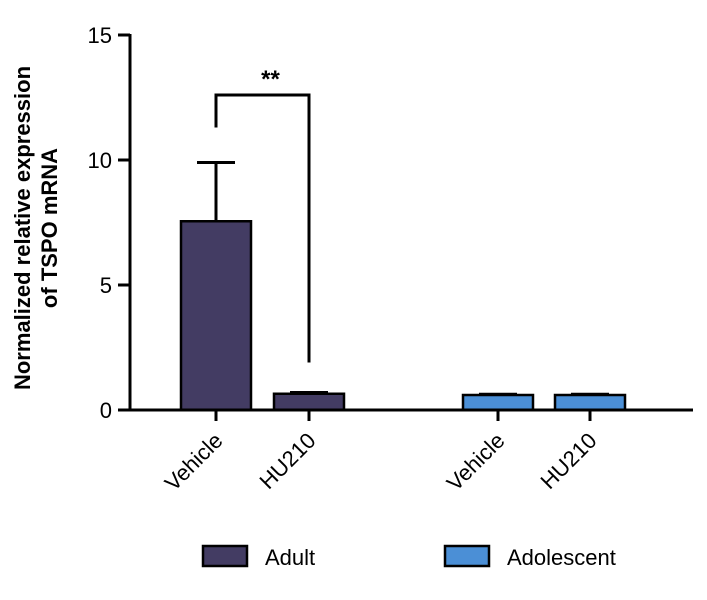 The image size is (707, 600). Describe the element at coordinates (100, 160) in the screenshot. I see `y-tick-label: 10` at that location.